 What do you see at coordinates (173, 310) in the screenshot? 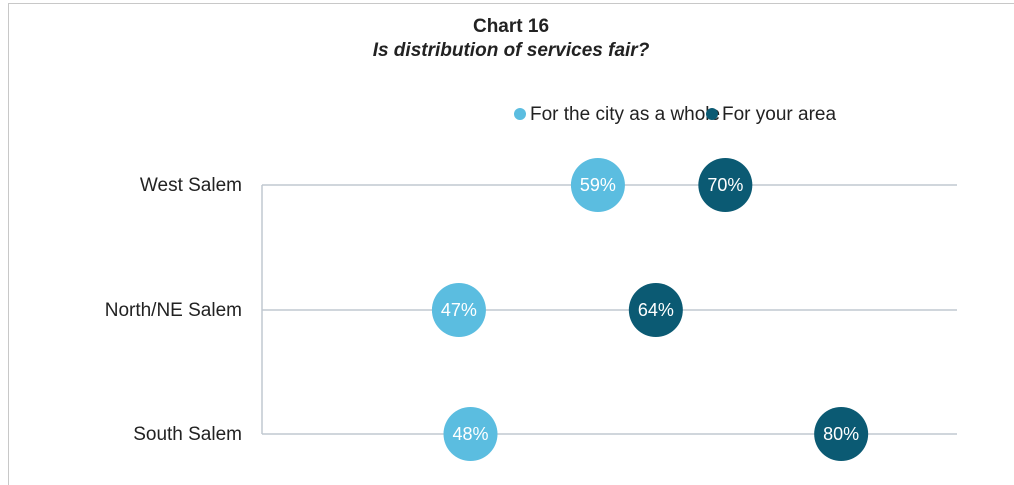
I see `category-label: North/NE Salem` at bounding box center [173, 310].